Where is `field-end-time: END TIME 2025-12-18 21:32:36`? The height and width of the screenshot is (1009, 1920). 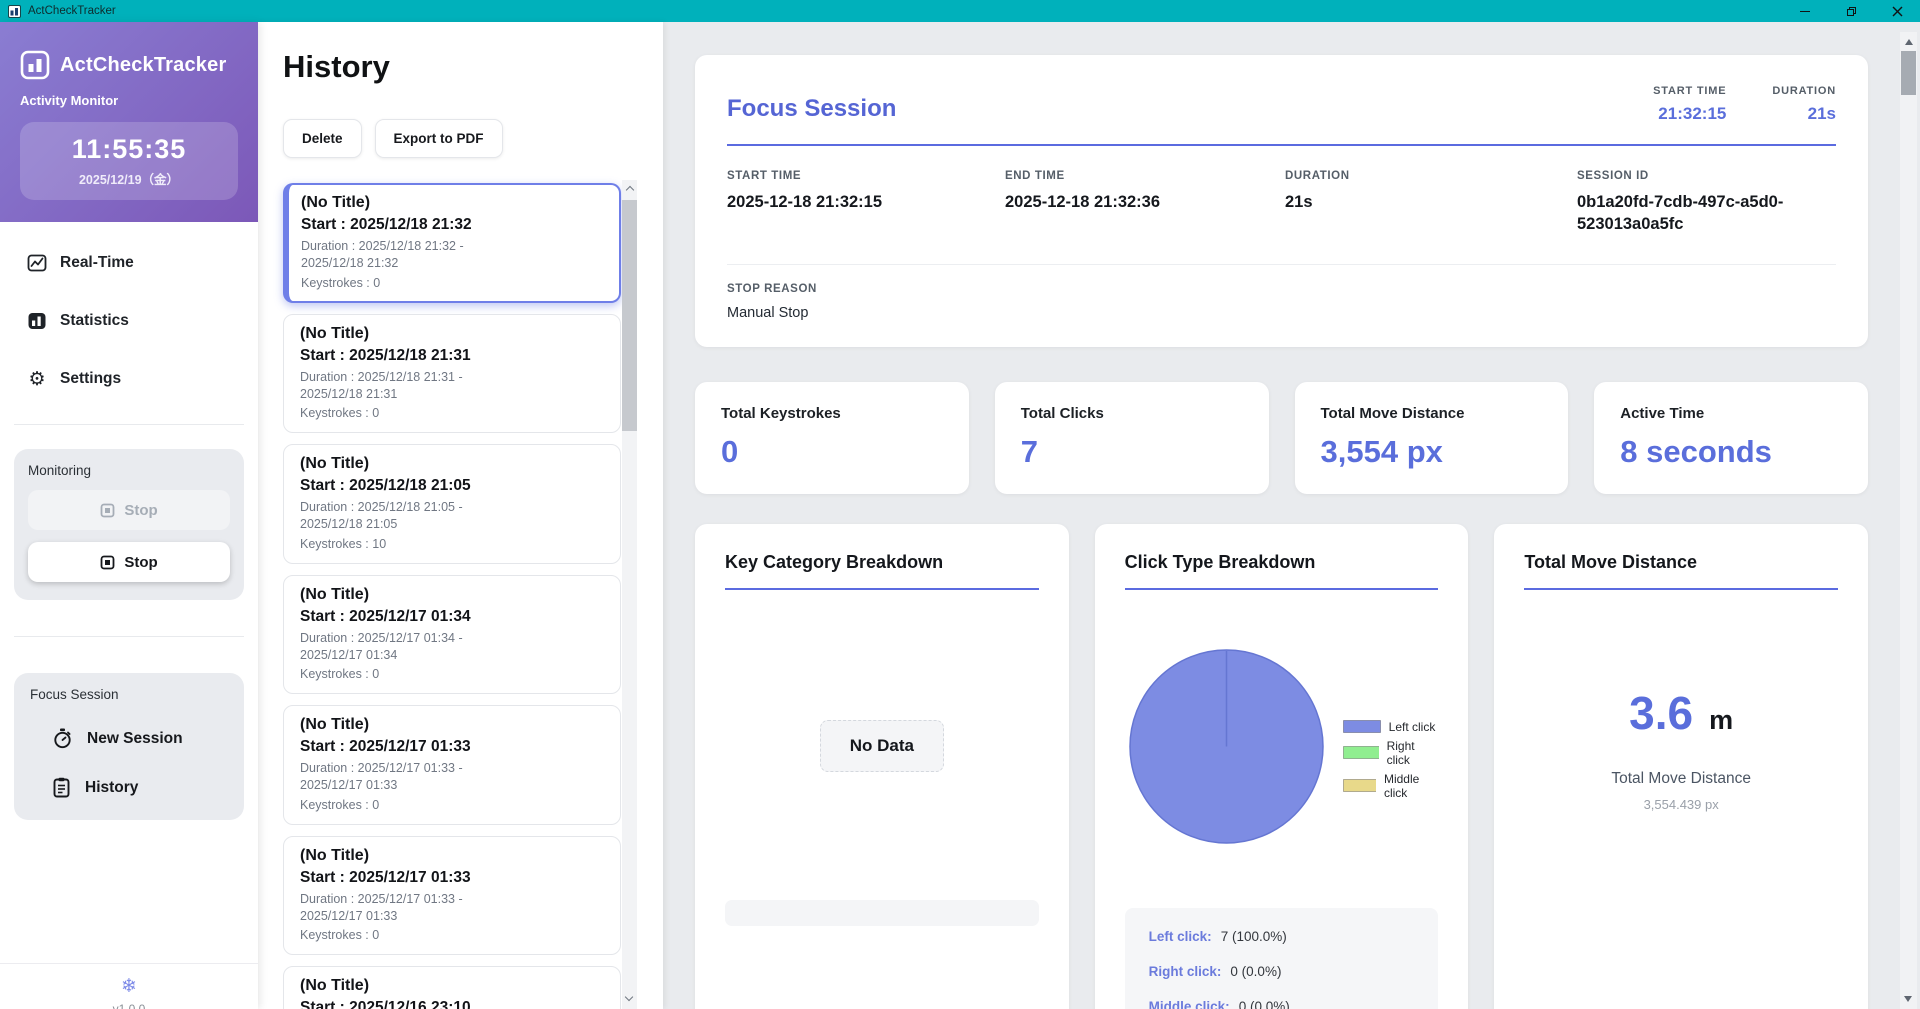 field-end-time: END TIME 2025-12-18 21:32:36 is located at coordinates (1145, 203).